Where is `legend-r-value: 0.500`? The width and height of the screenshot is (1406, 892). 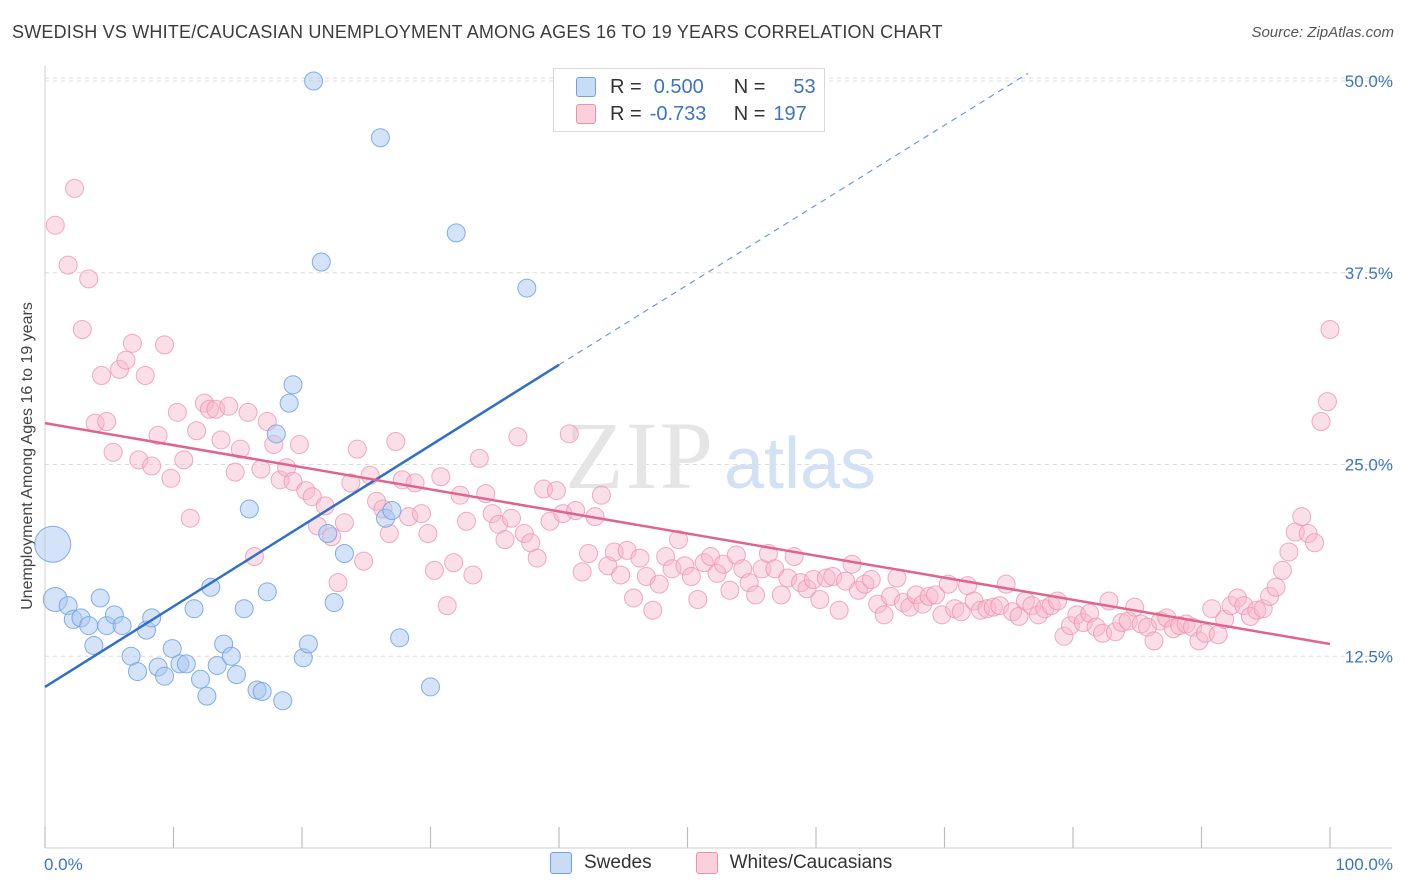 legend-r-value: 0.500 is located at coordinates (678, 86).